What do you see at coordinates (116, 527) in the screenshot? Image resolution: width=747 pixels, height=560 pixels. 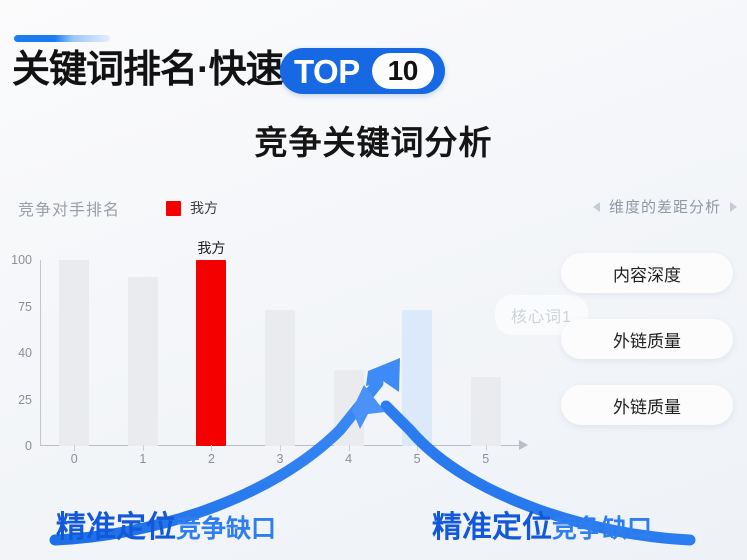 I see `caption-left-strong: 精准定位` at bounding box center [116, 527].